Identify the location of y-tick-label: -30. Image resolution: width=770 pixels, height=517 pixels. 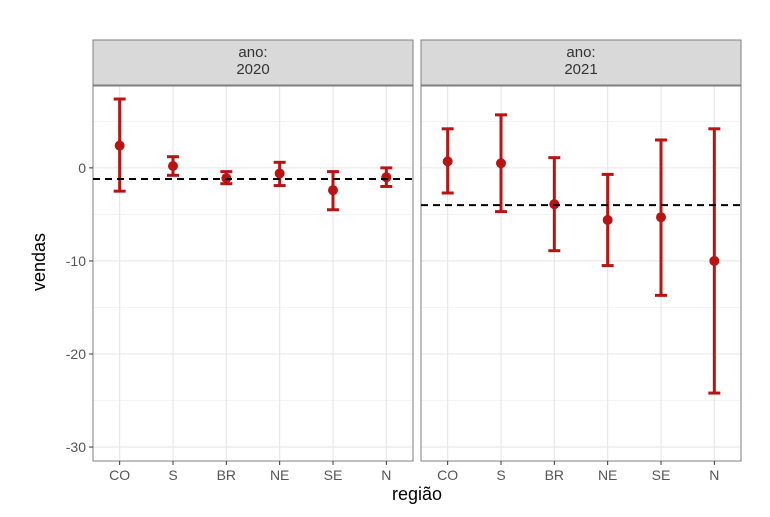
(76, 447).